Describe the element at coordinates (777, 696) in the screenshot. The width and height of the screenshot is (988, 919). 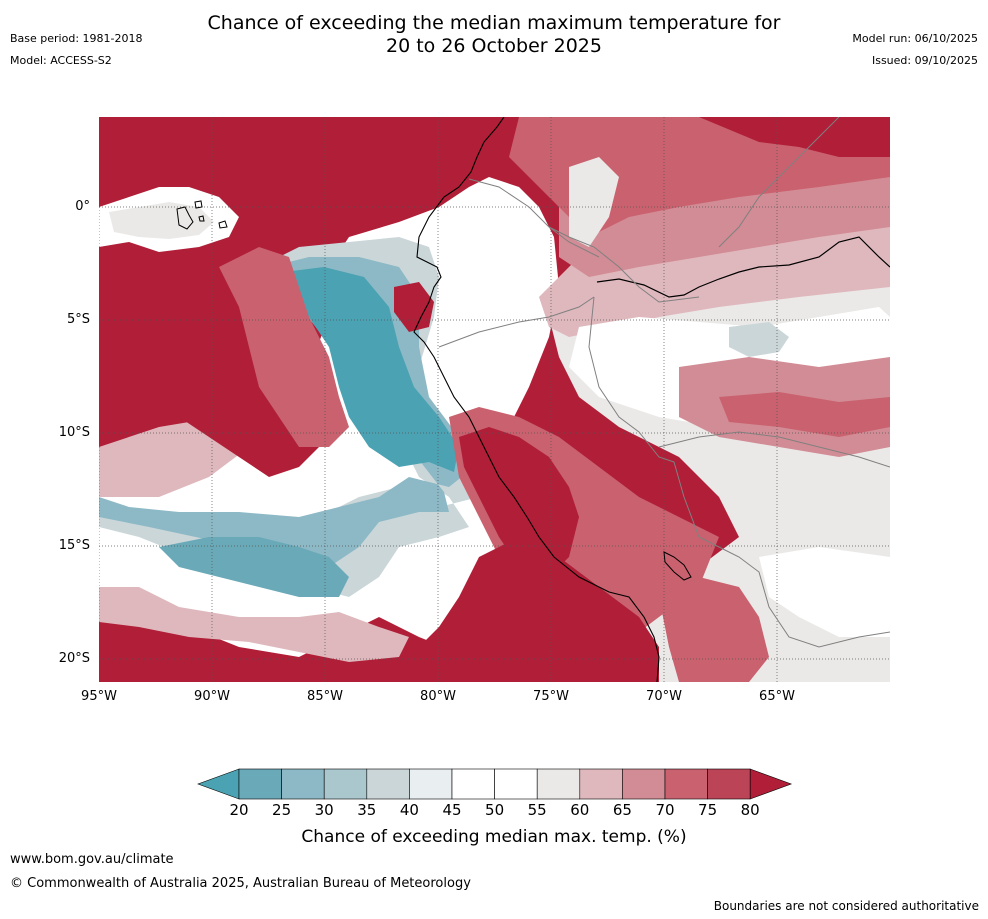
I see `lon-label-65w: 65°W` at that location.